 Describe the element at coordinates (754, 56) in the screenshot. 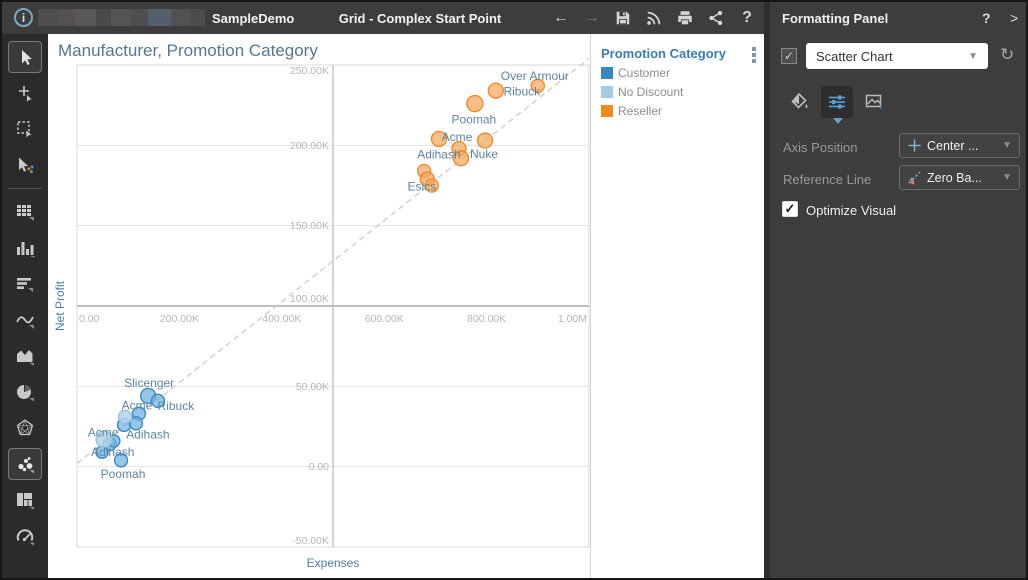

I see `kebab-menu-icon` at that location.